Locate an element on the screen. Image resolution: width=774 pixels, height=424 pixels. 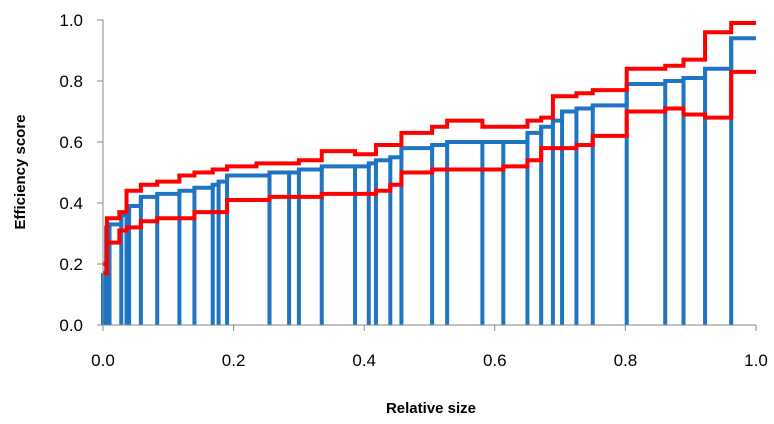
y-tick-label-0: 0.0 is located at coordinates (71, 325).